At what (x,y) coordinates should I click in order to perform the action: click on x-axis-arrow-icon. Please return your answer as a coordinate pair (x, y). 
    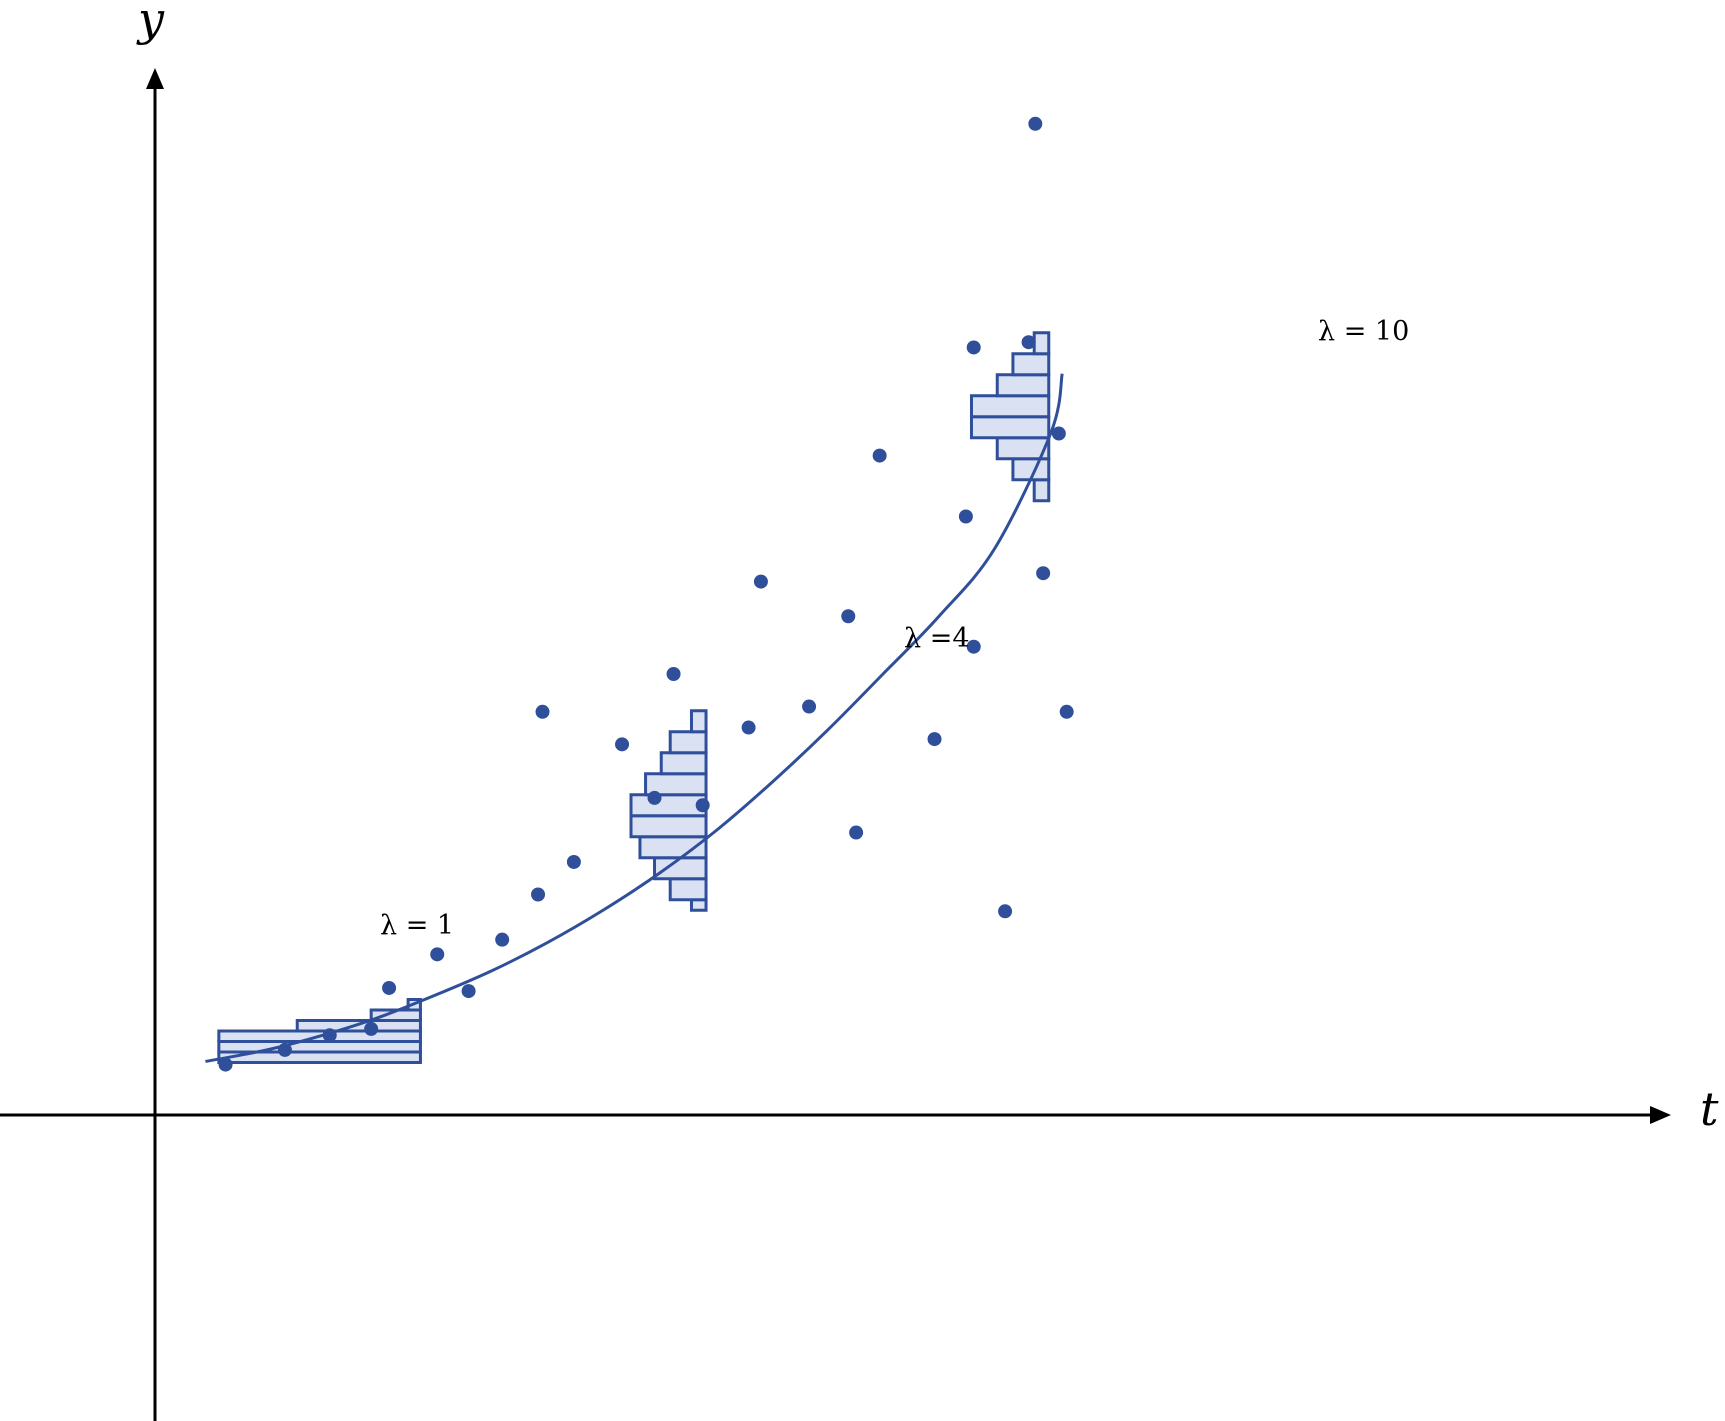
    Looking at the image, I should click on (1660, 1115).